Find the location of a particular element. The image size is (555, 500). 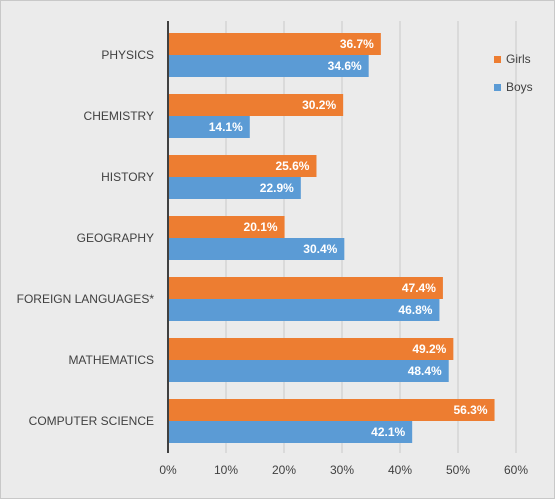

bar-girls-geography is located at coordinates (226, 227).